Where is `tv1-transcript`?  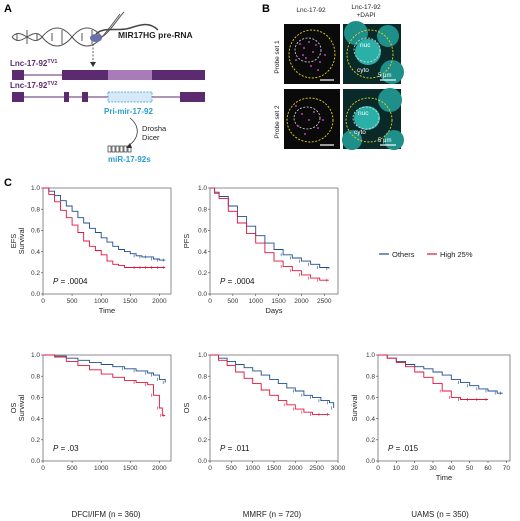
tv1-transcript is located at coordinates (108, 75).